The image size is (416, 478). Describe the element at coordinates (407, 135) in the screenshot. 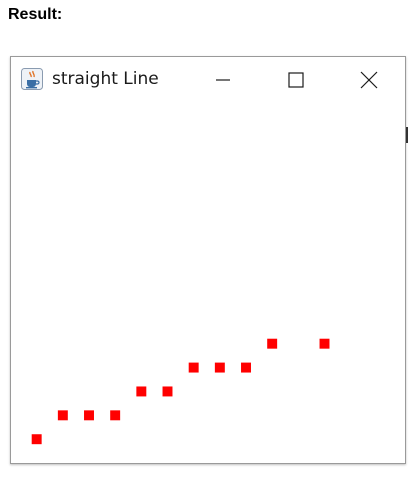

I see `window-edge-artifact` at that location.